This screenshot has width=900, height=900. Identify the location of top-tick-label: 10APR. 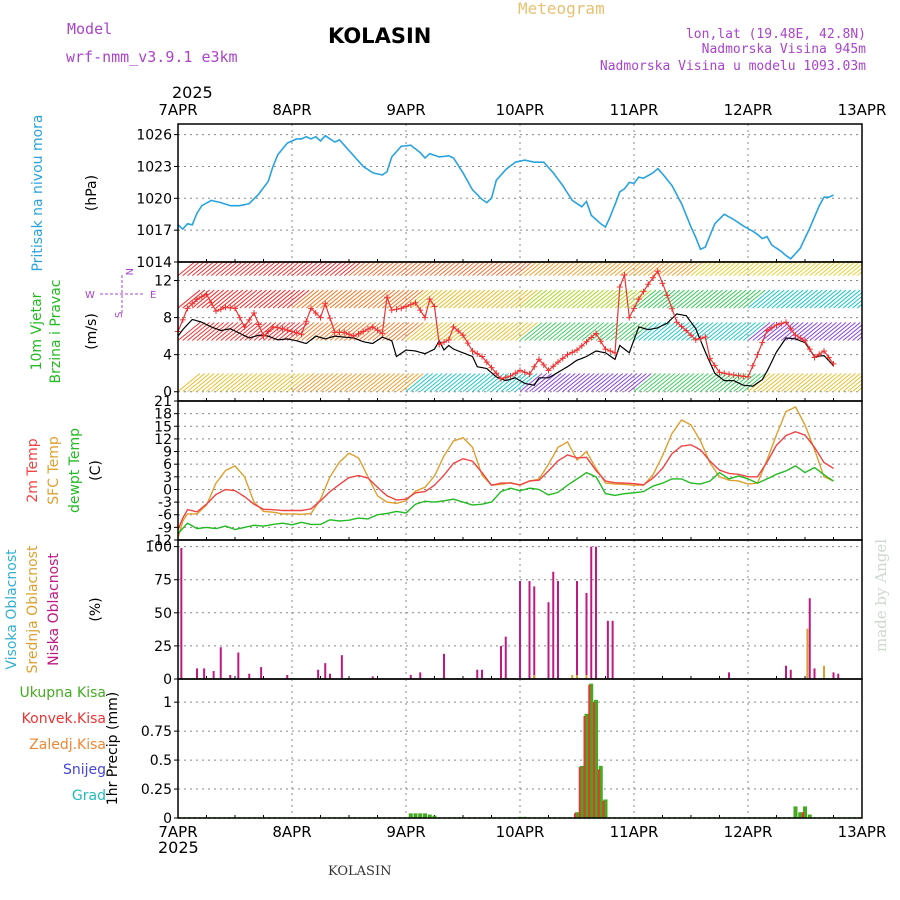
(520, 110).